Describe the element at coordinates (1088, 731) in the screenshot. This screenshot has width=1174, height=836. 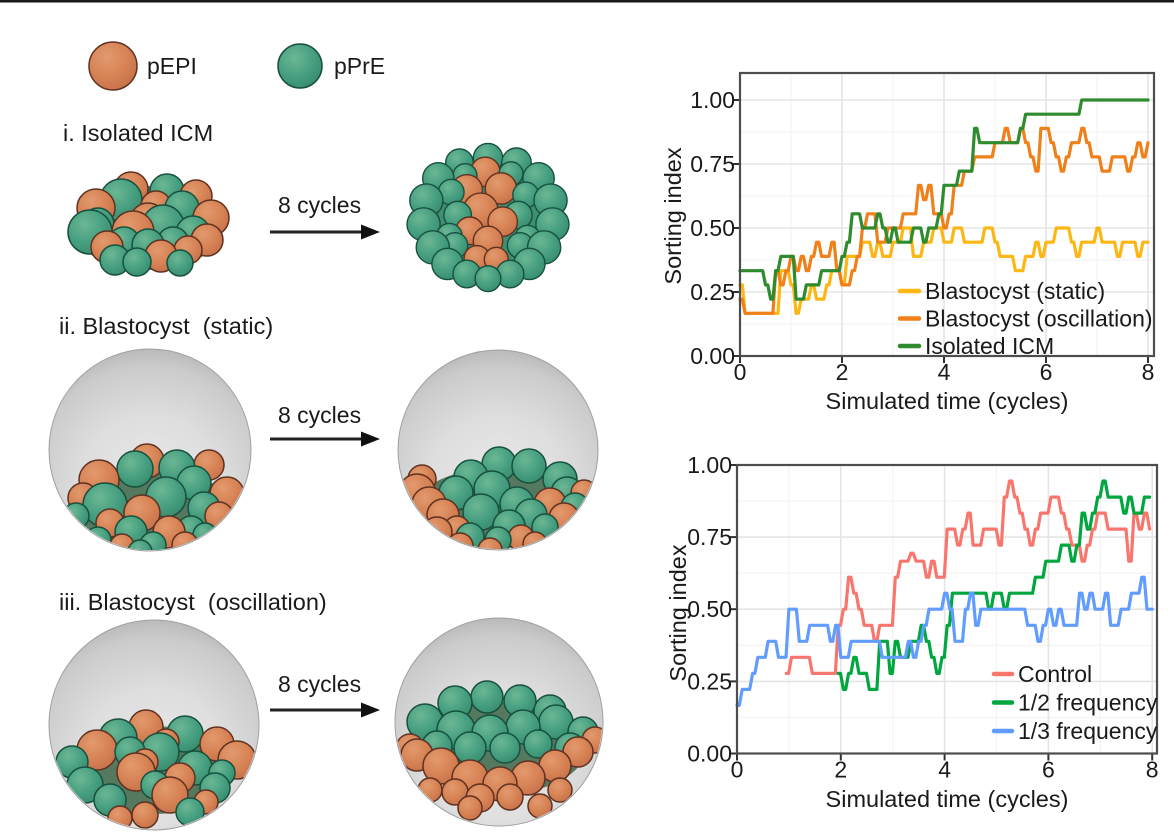
I see `svg-text: 1/3 frequency` at that location.